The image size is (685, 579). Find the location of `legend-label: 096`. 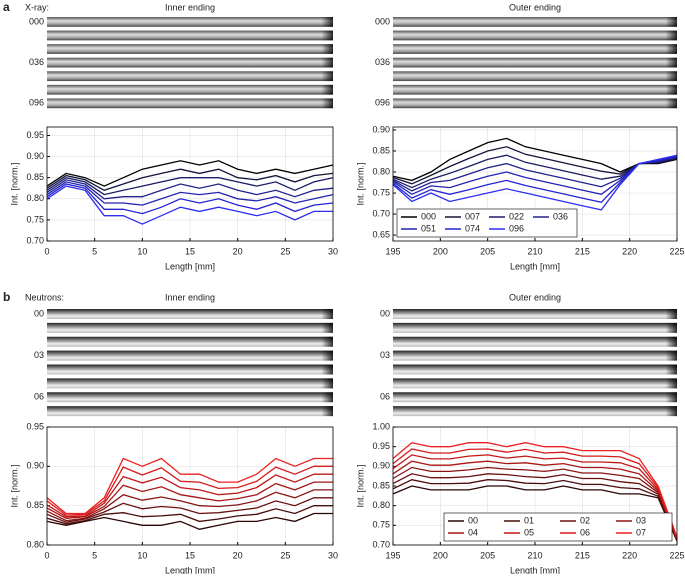

legend-label: 096 is located at coordinates (516, 228).